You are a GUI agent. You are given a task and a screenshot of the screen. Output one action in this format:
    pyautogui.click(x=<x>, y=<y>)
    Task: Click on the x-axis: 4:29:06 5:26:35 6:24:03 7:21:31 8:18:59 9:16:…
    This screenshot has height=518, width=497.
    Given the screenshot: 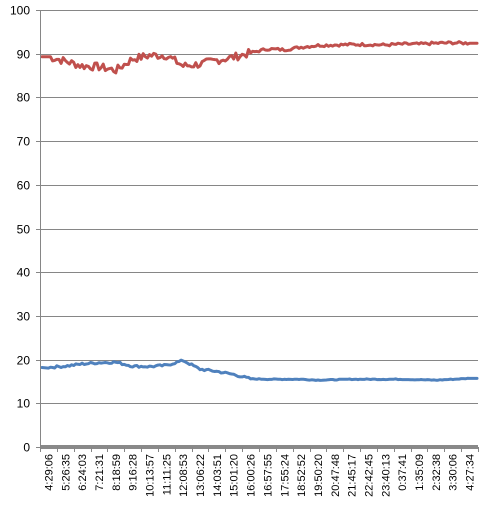 What is the action you would take?
    pyautogui.click(x=259, y=471)
    